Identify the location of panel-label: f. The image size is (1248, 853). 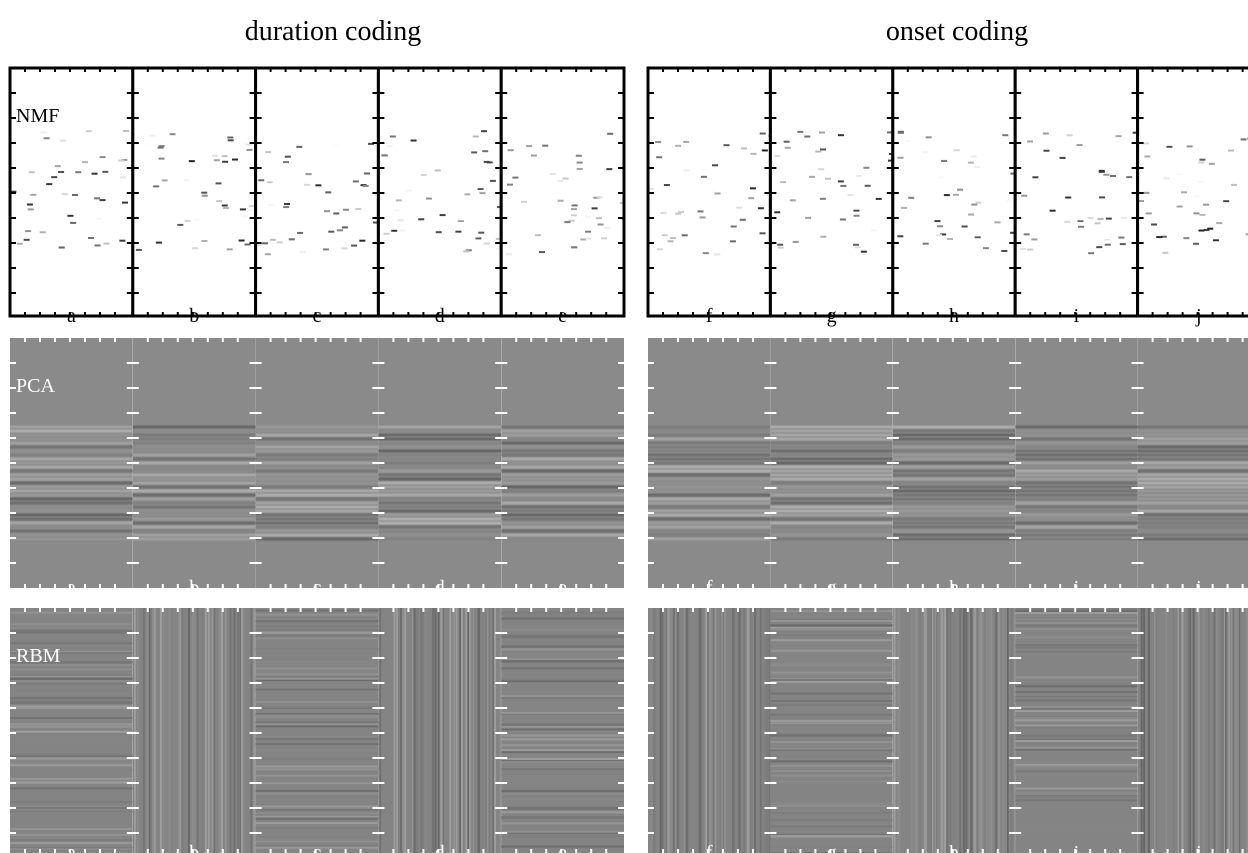
(709, 847).